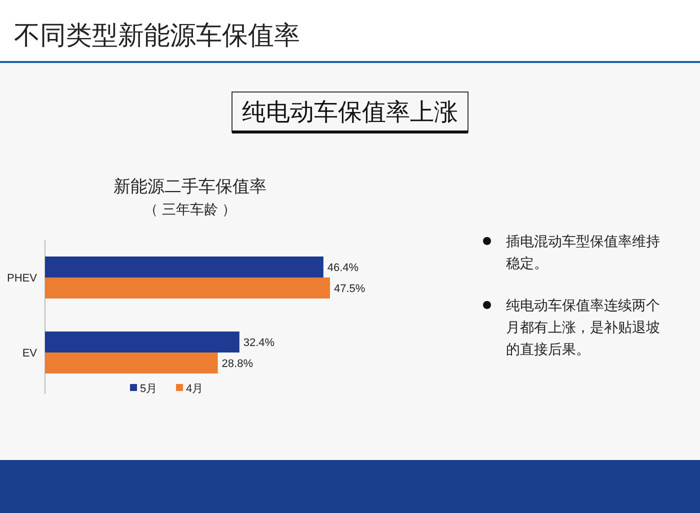 This screenshot has width=700, height=513. Describe the element at coordinates (350, 112) in the screenshot. I see `text: 纯电动车保值率上涨` at that location.